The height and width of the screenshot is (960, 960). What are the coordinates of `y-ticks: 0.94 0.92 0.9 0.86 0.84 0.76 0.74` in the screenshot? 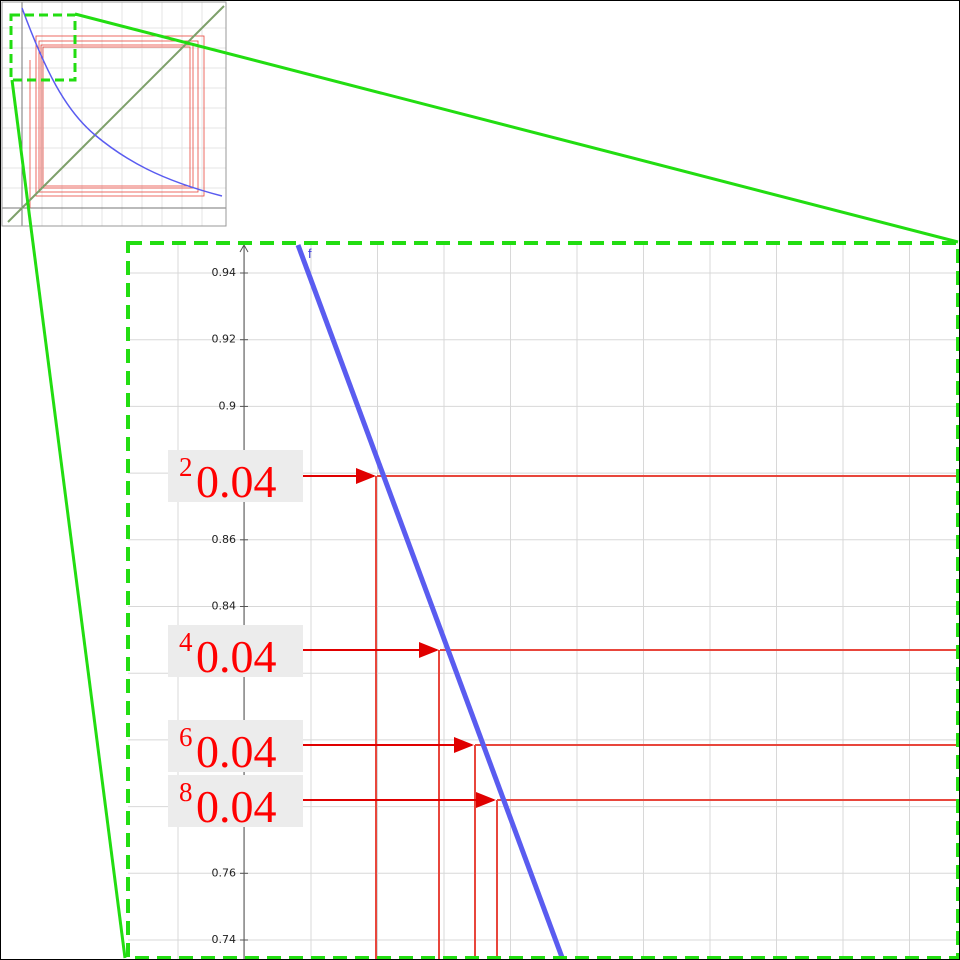 It's located at (230, 606).